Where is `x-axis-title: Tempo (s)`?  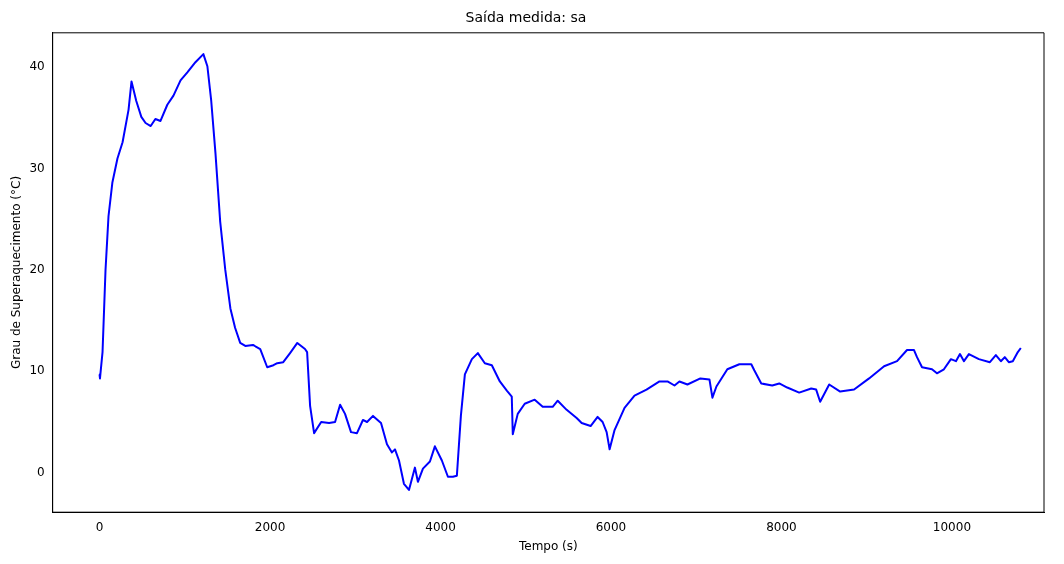
x-axis-title: Tempo (s) is located at coordinates (547, 545).